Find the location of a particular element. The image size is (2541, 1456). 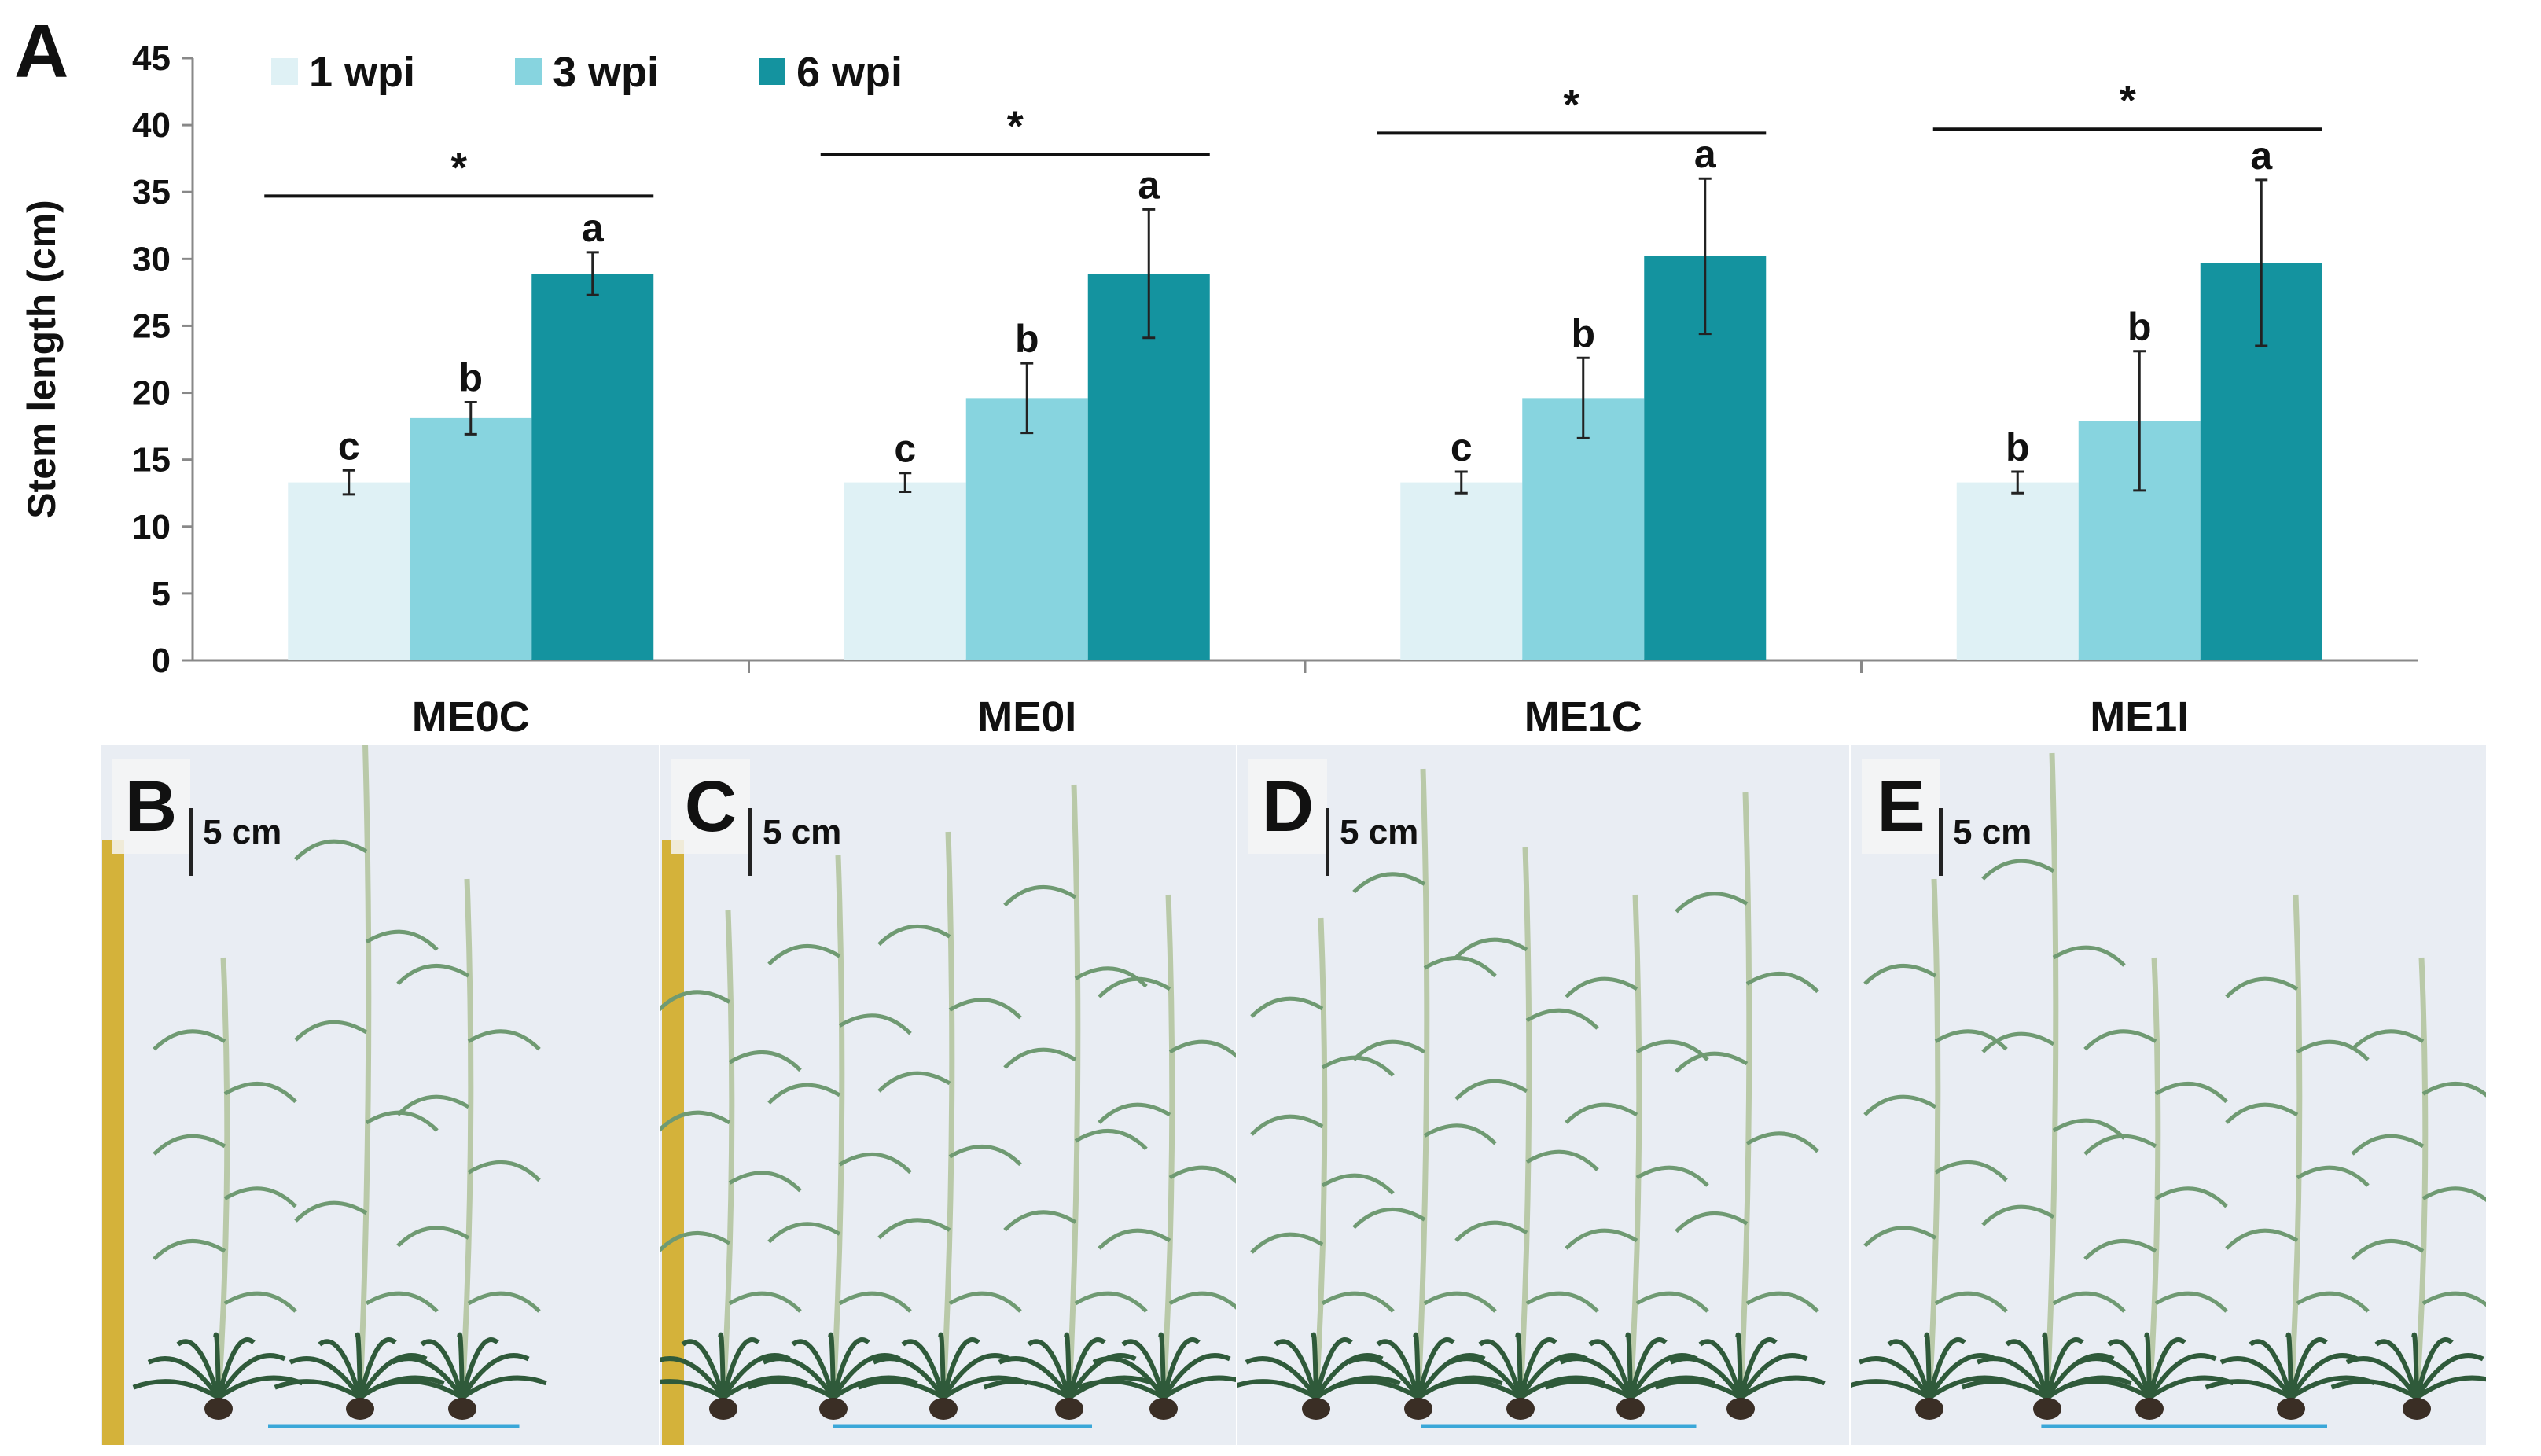

panel-letter-box: D is located at coordinates (1288, 806).